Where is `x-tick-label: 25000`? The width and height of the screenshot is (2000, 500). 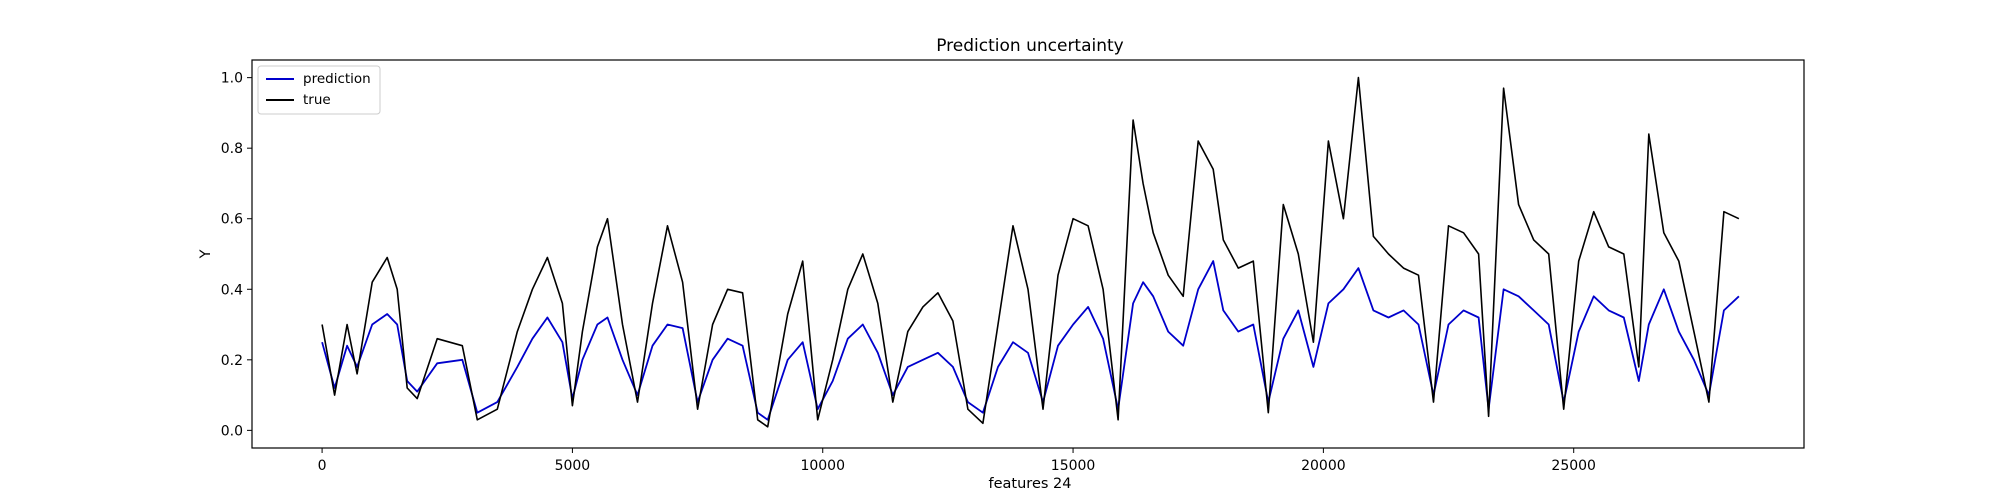 x-tick-label: 25000 is located at coordinates (1573, 466).